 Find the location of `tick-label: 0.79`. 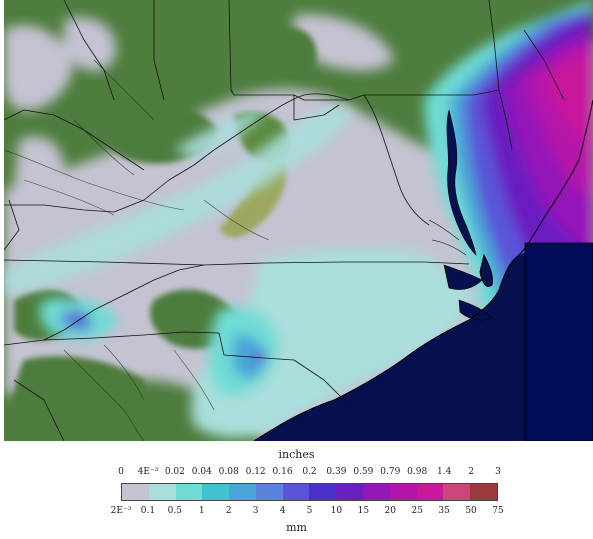

tick-label: 0.79 is located at coordinates (390, 472).